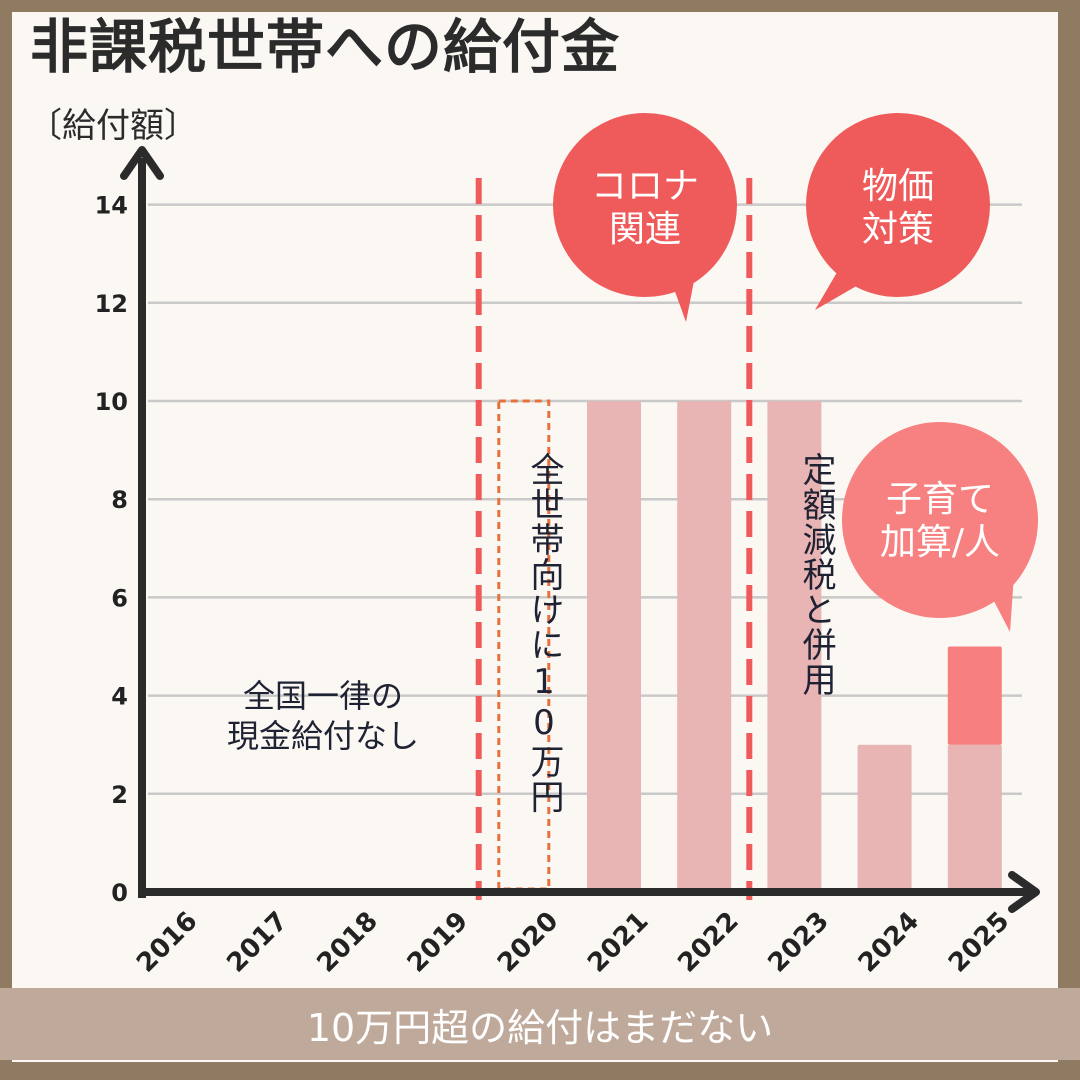  I want to click on bubble-corona, so click(645, 205).